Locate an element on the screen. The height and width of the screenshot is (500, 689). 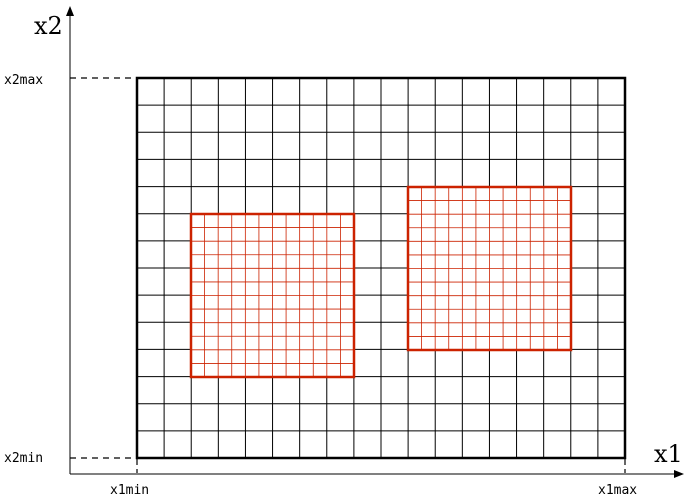
x1max-label: x1max is located at coordinates (617, 490).